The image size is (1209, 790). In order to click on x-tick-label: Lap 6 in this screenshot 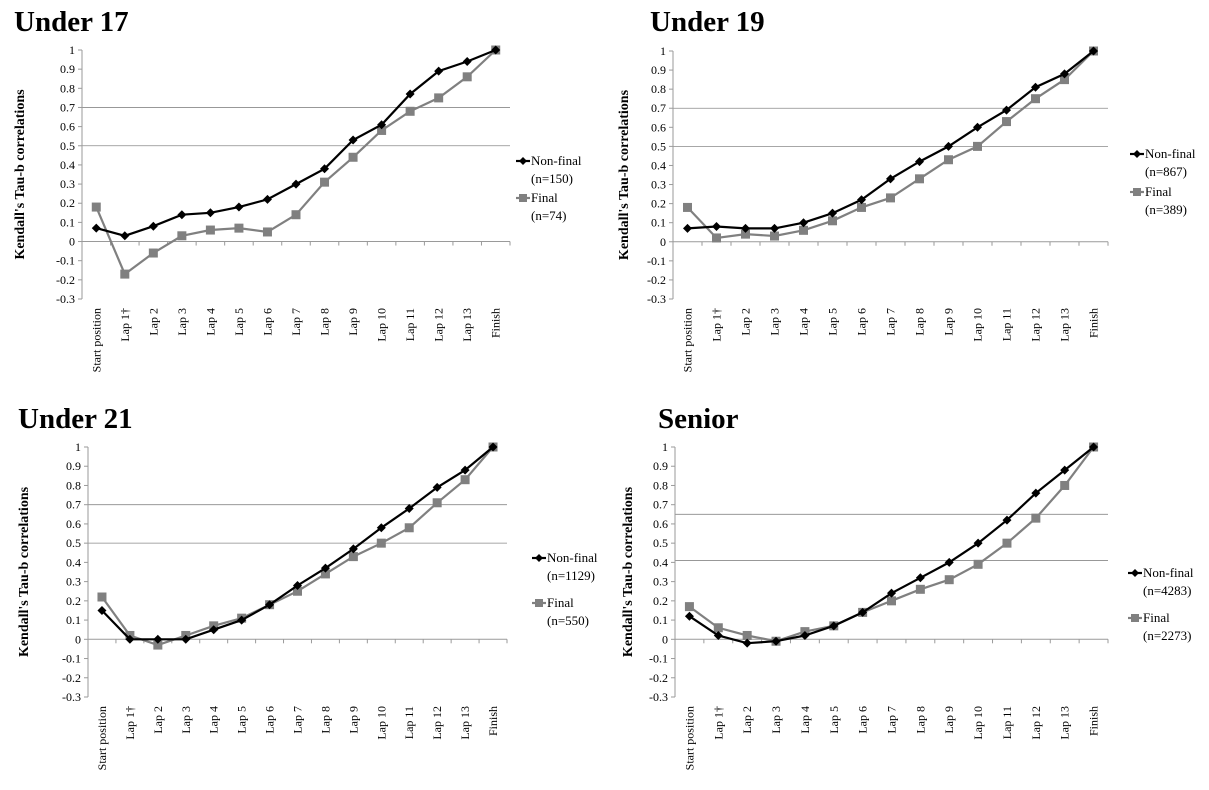, I will do `click(267, 322)`.